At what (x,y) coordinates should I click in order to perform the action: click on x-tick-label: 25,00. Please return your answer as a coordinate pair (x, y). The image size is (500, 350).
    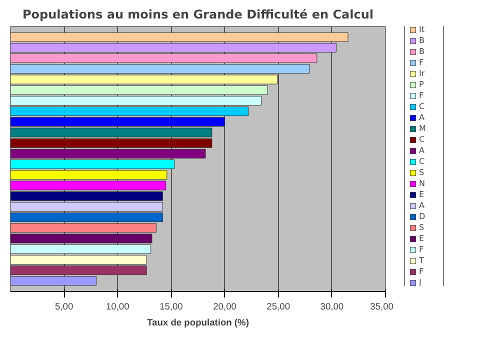
    Looking at the image, I should click on (278, 307).